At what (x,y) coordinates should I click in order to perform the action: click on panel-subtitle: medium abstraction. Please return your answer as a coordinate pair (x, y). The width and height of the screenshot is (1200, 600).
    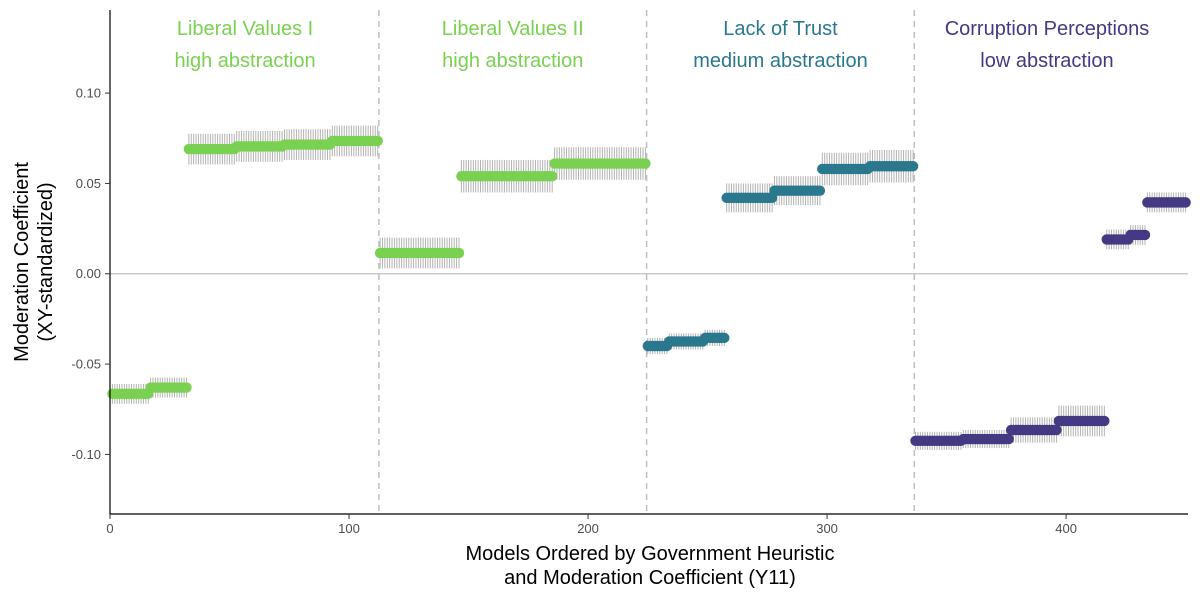
    Looking at the image, I should click on (780, 61).